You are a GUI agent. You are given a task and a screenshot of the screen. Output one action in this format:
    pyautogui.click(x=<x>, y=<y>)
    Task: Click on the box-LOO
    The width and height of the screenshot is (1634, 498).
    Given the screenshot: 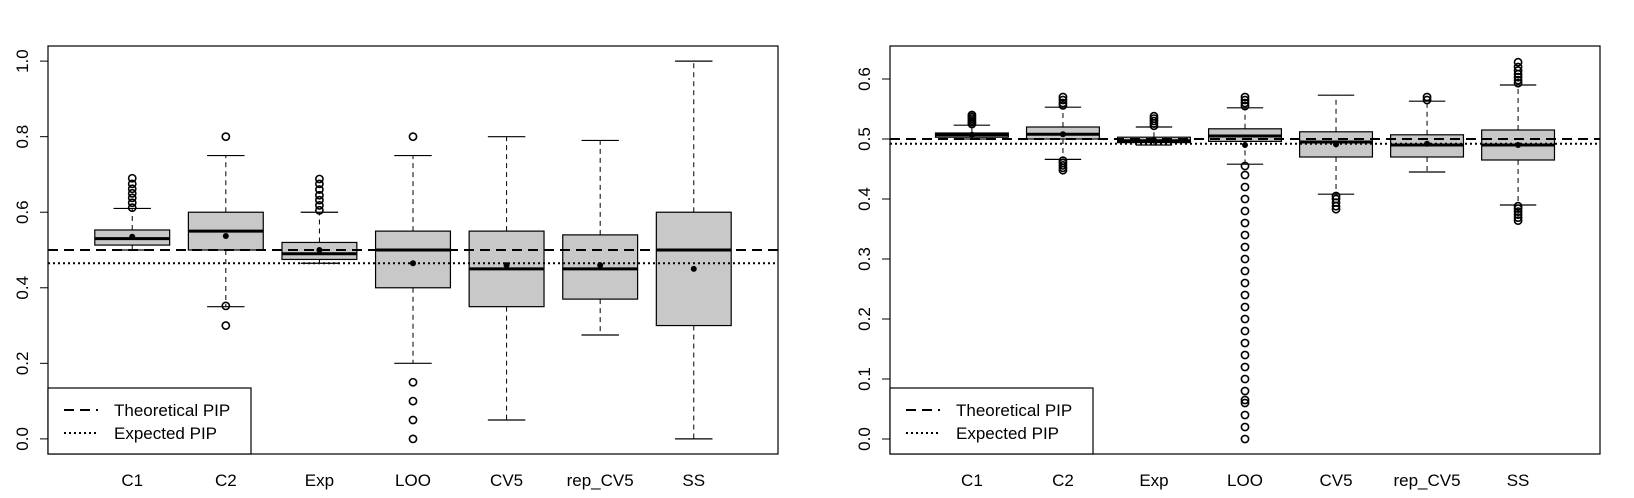 What is the action you would take?
    pyautogui.click(x=1245, y=268)
    